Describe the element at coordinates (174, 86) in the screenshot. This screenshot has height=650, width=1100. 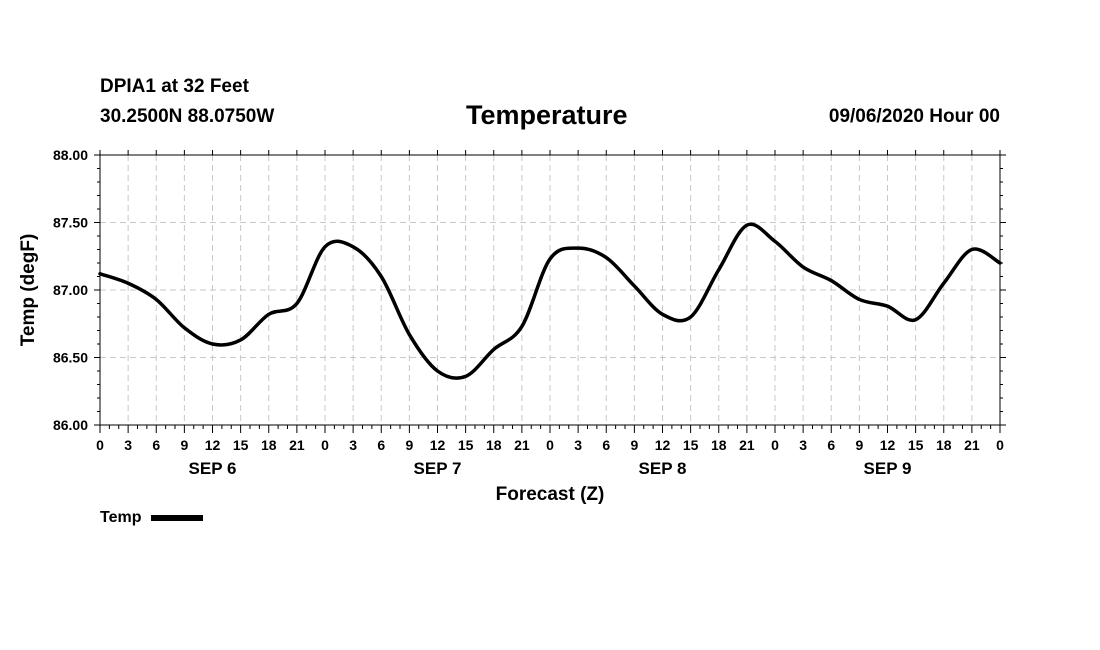
I see `station-label: DPIA1 at 32 Feet` at that location.